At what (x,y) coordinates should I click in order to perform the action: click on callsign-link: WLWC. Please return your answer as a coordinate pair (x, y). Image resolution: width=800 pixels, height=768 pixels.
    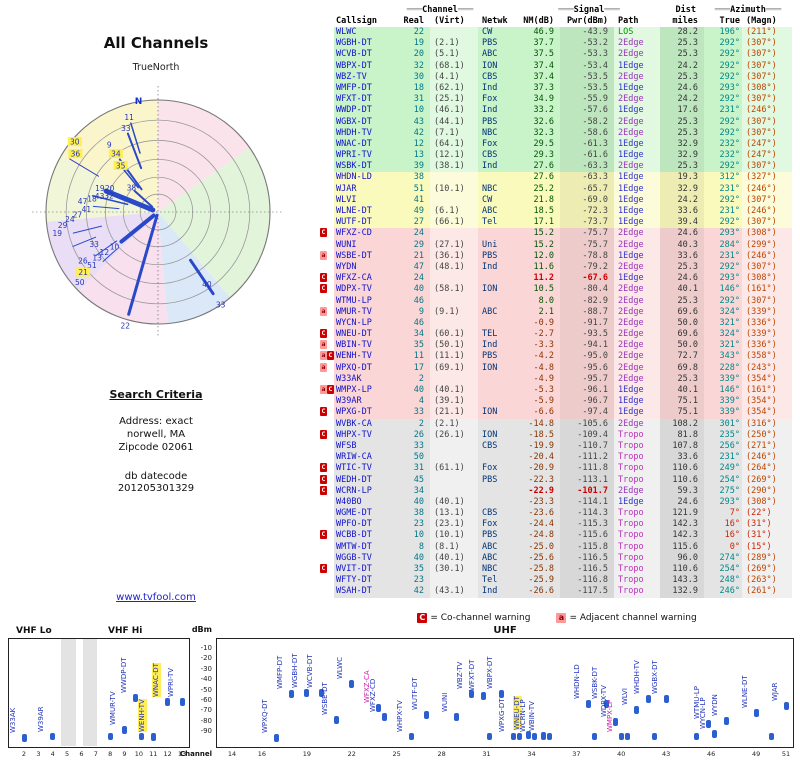
    Looking at the image, I should click on (346, 32).